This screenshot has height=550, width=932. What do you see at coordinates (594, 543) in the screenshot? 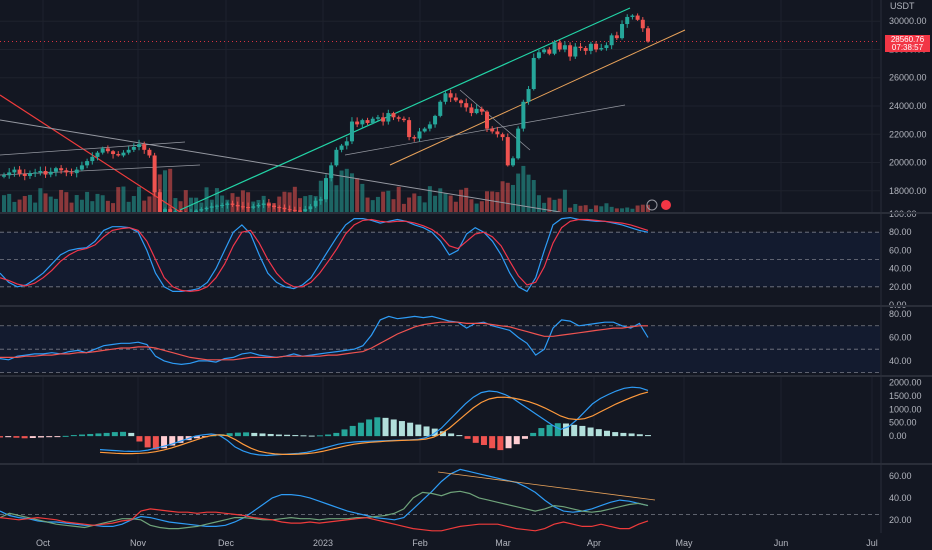
I see `x-tick-label: Apr` at bounding box center [594, 543].